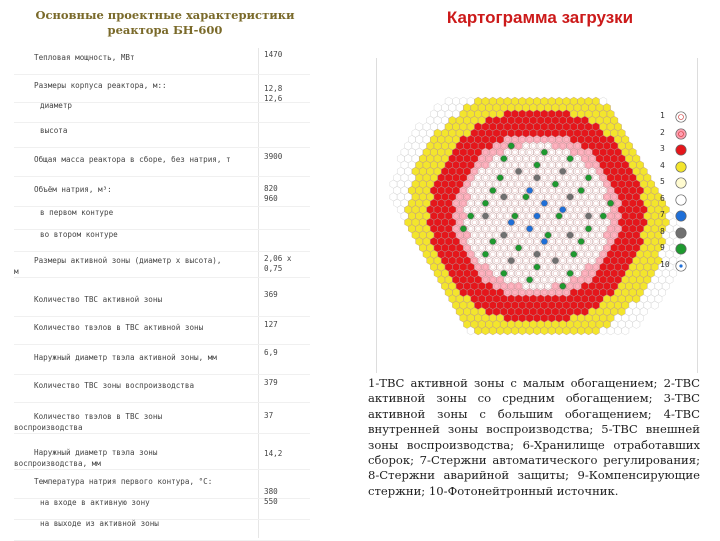 The width and height of the screenshot is (720, 541). What do you see at coordinates (273, 268) in the screenshot?
I see `param-value: 0,75` at bounding box center [273, 268].